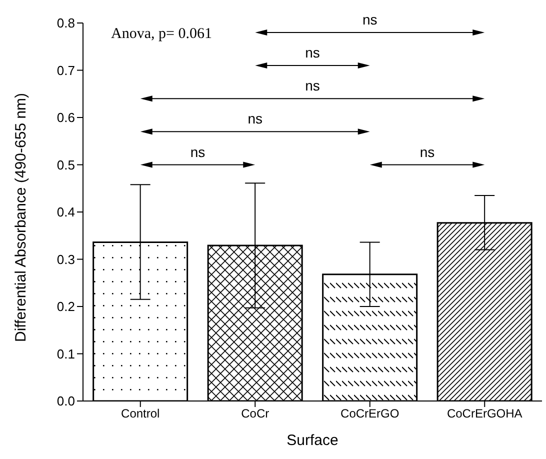 The image size is (546, 459). I want to click on y-tick-label: 0.7, so click(65, 70).